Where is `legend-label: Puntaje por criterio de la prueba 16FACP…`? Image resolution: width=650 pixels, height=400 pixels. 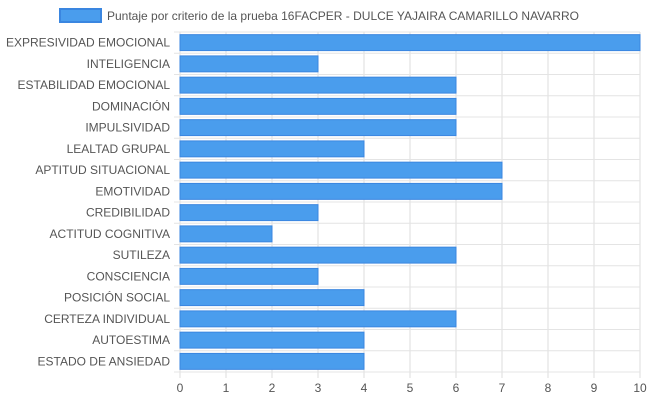
legend-label: Puntaje por criterio de la prueba 16FACP… is located at coordinates (343, 16).